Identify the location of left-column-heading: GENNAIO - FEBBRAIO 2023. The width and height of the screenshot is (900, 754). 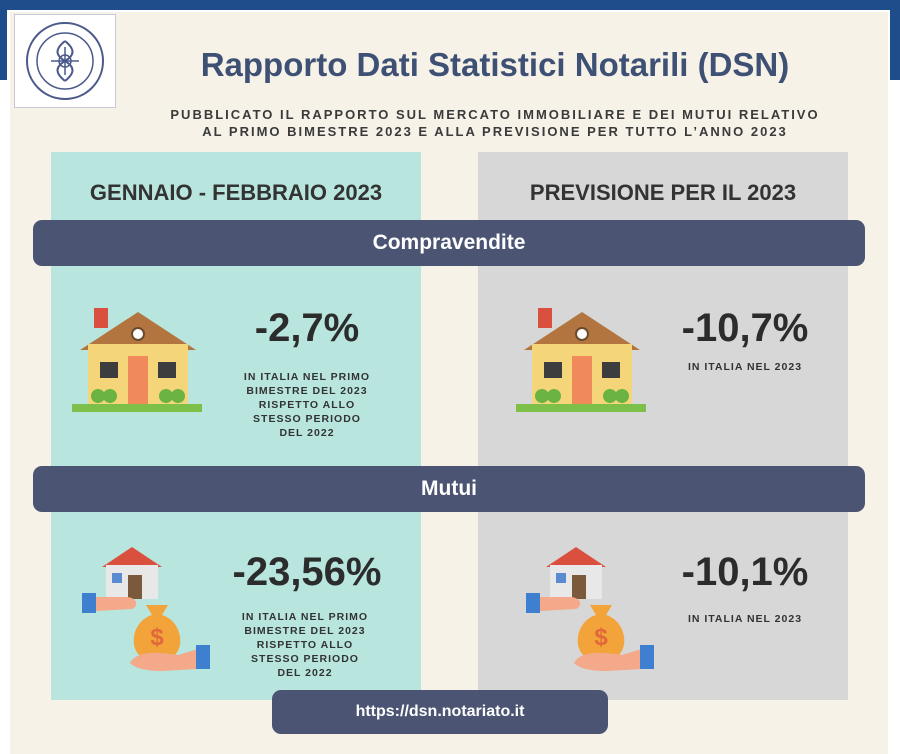
(236, 192).